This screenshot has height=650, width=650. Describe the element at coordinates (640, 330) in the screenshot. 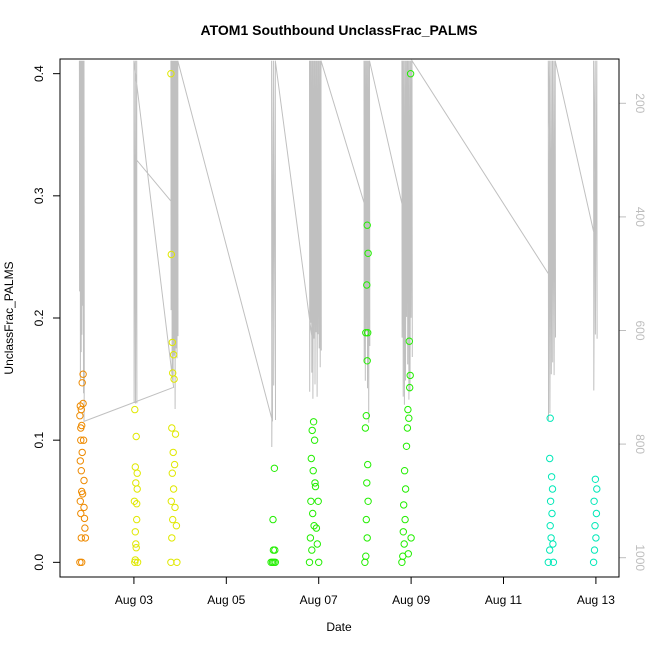

I see `y2-tick-label: 600` at that location.